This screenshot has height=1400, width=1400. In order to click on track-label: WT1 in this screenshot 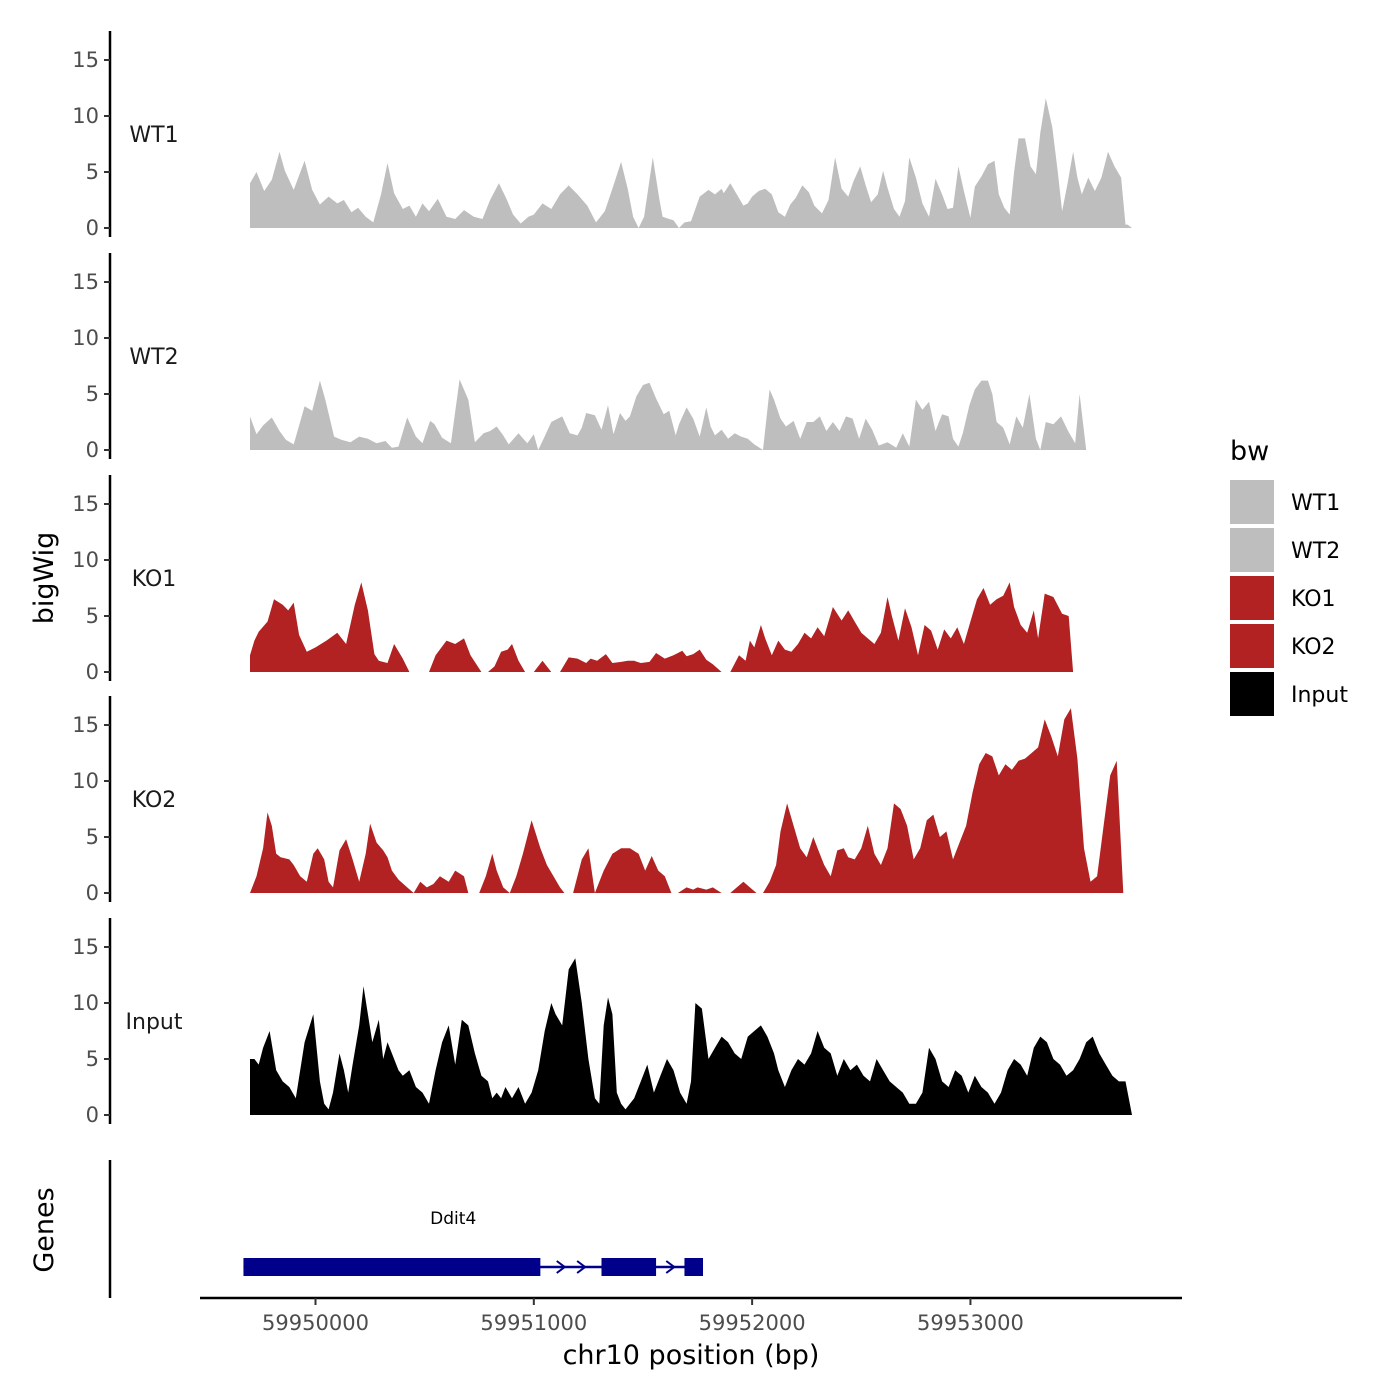, I will do `click(153, 135)`.